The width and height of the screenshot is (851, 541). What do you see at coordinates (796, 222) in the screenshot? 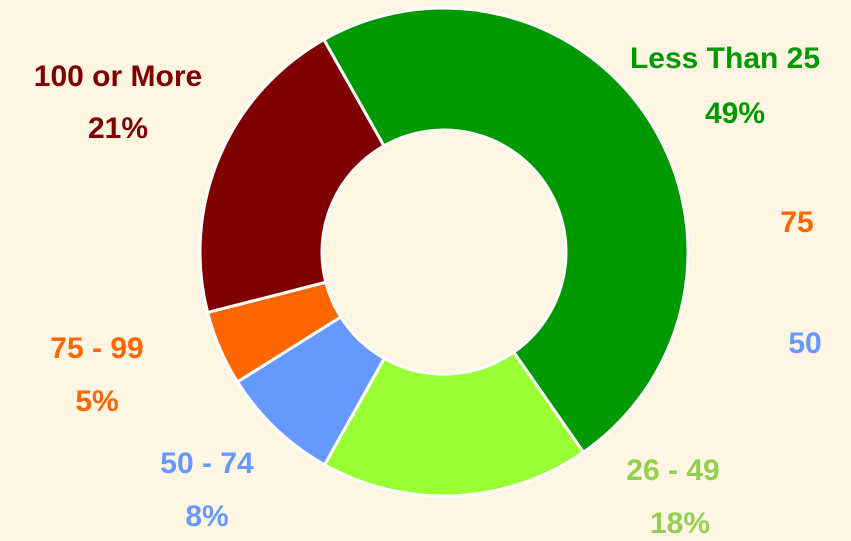
I see `clipped-label: 75` at bounding box center [796, 222].